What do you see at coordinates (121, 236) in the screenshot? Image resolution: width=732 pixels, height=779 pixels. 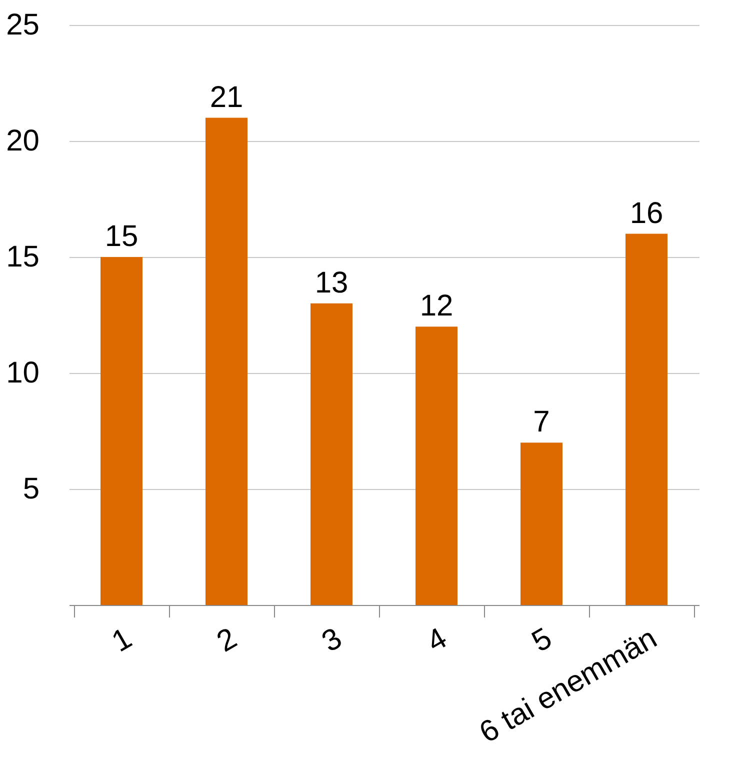 I see `data-label: 15` at bounding box center [121, 236].